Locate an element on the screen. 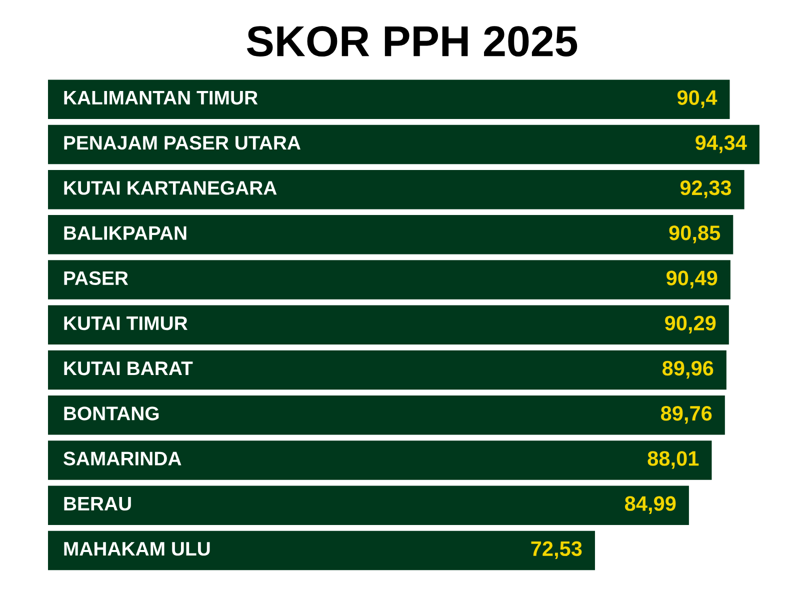 The height and width of the screenshot is (600, 800). y-tick-label: MAHAKAM ULU is located at coordinates (137, 549).